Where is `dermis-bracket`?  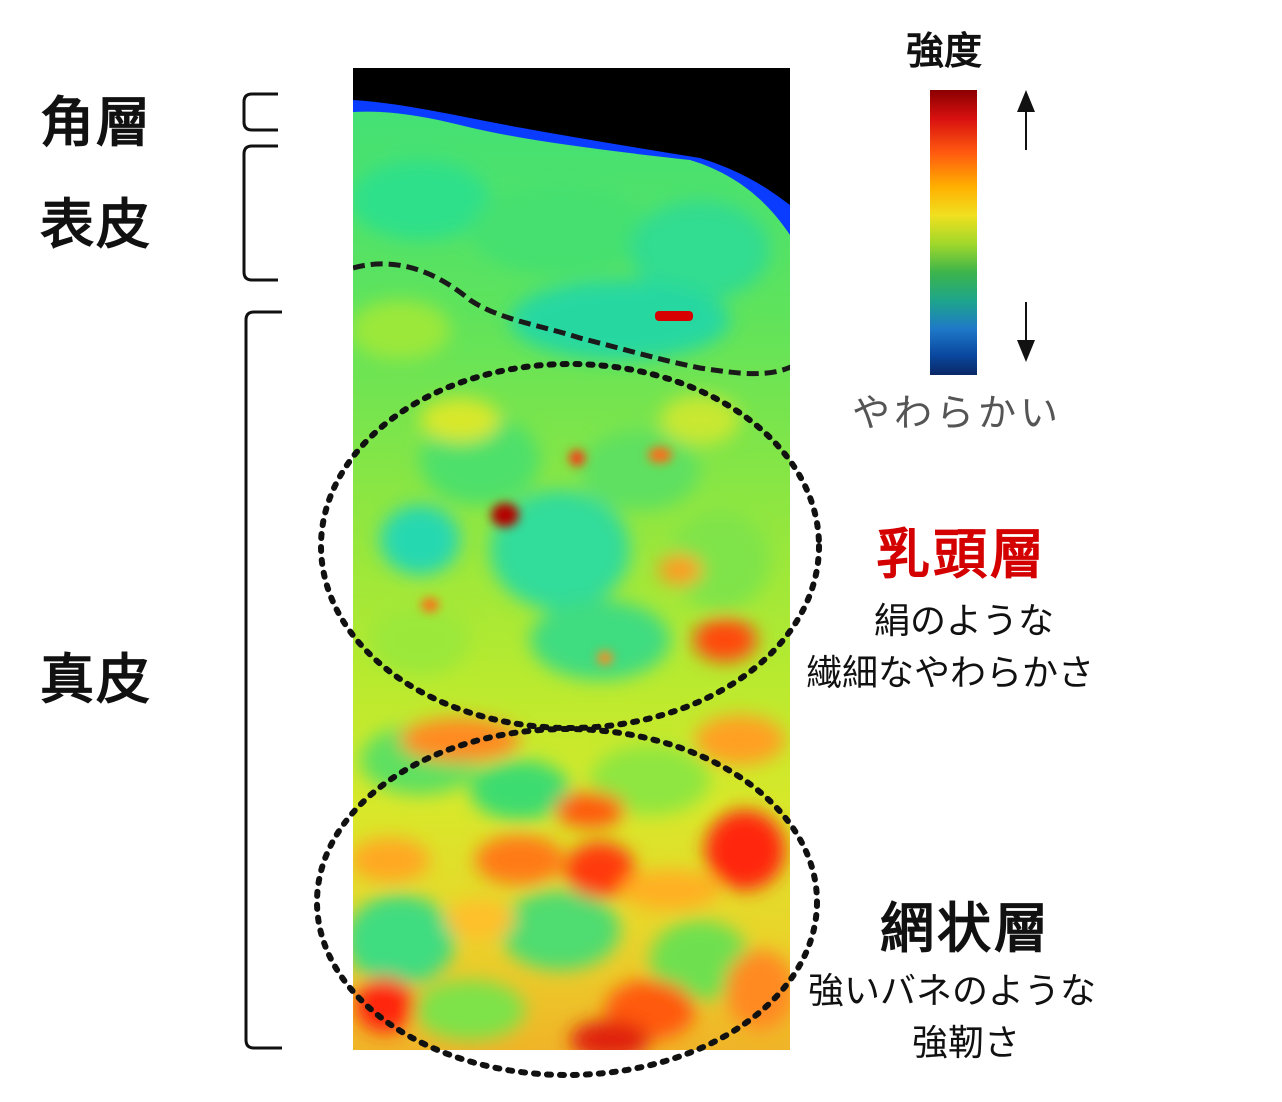
dermis-bracket is located at coordinates (263, 680).